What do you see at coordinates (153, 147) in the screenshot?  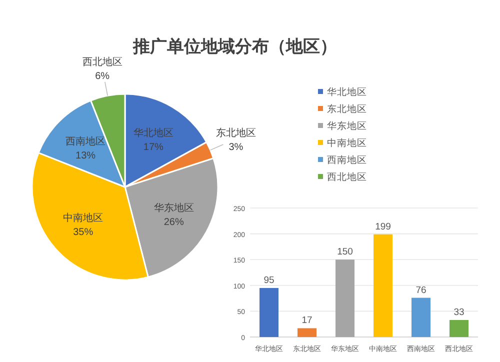 I see `data-label: 17%` at bounding box center [153, 147].